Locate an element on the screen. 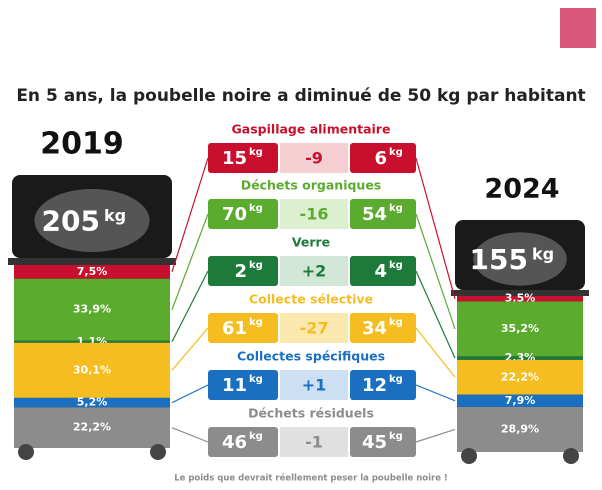 This screenshot has width=602, height=490. category-name: Déchets résiduels is located at coordinates (311, 413).